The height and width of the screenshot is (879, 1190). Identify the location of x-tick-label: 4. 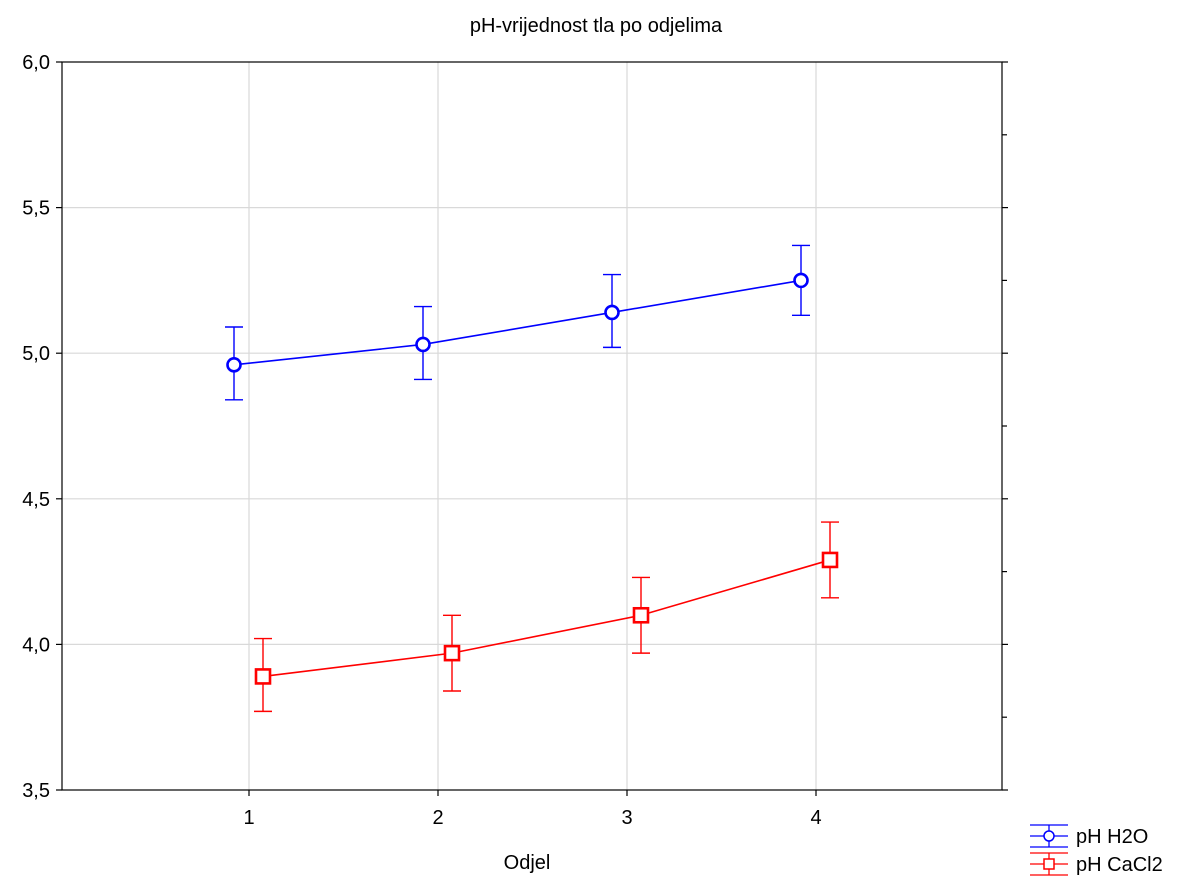
(815, 818).